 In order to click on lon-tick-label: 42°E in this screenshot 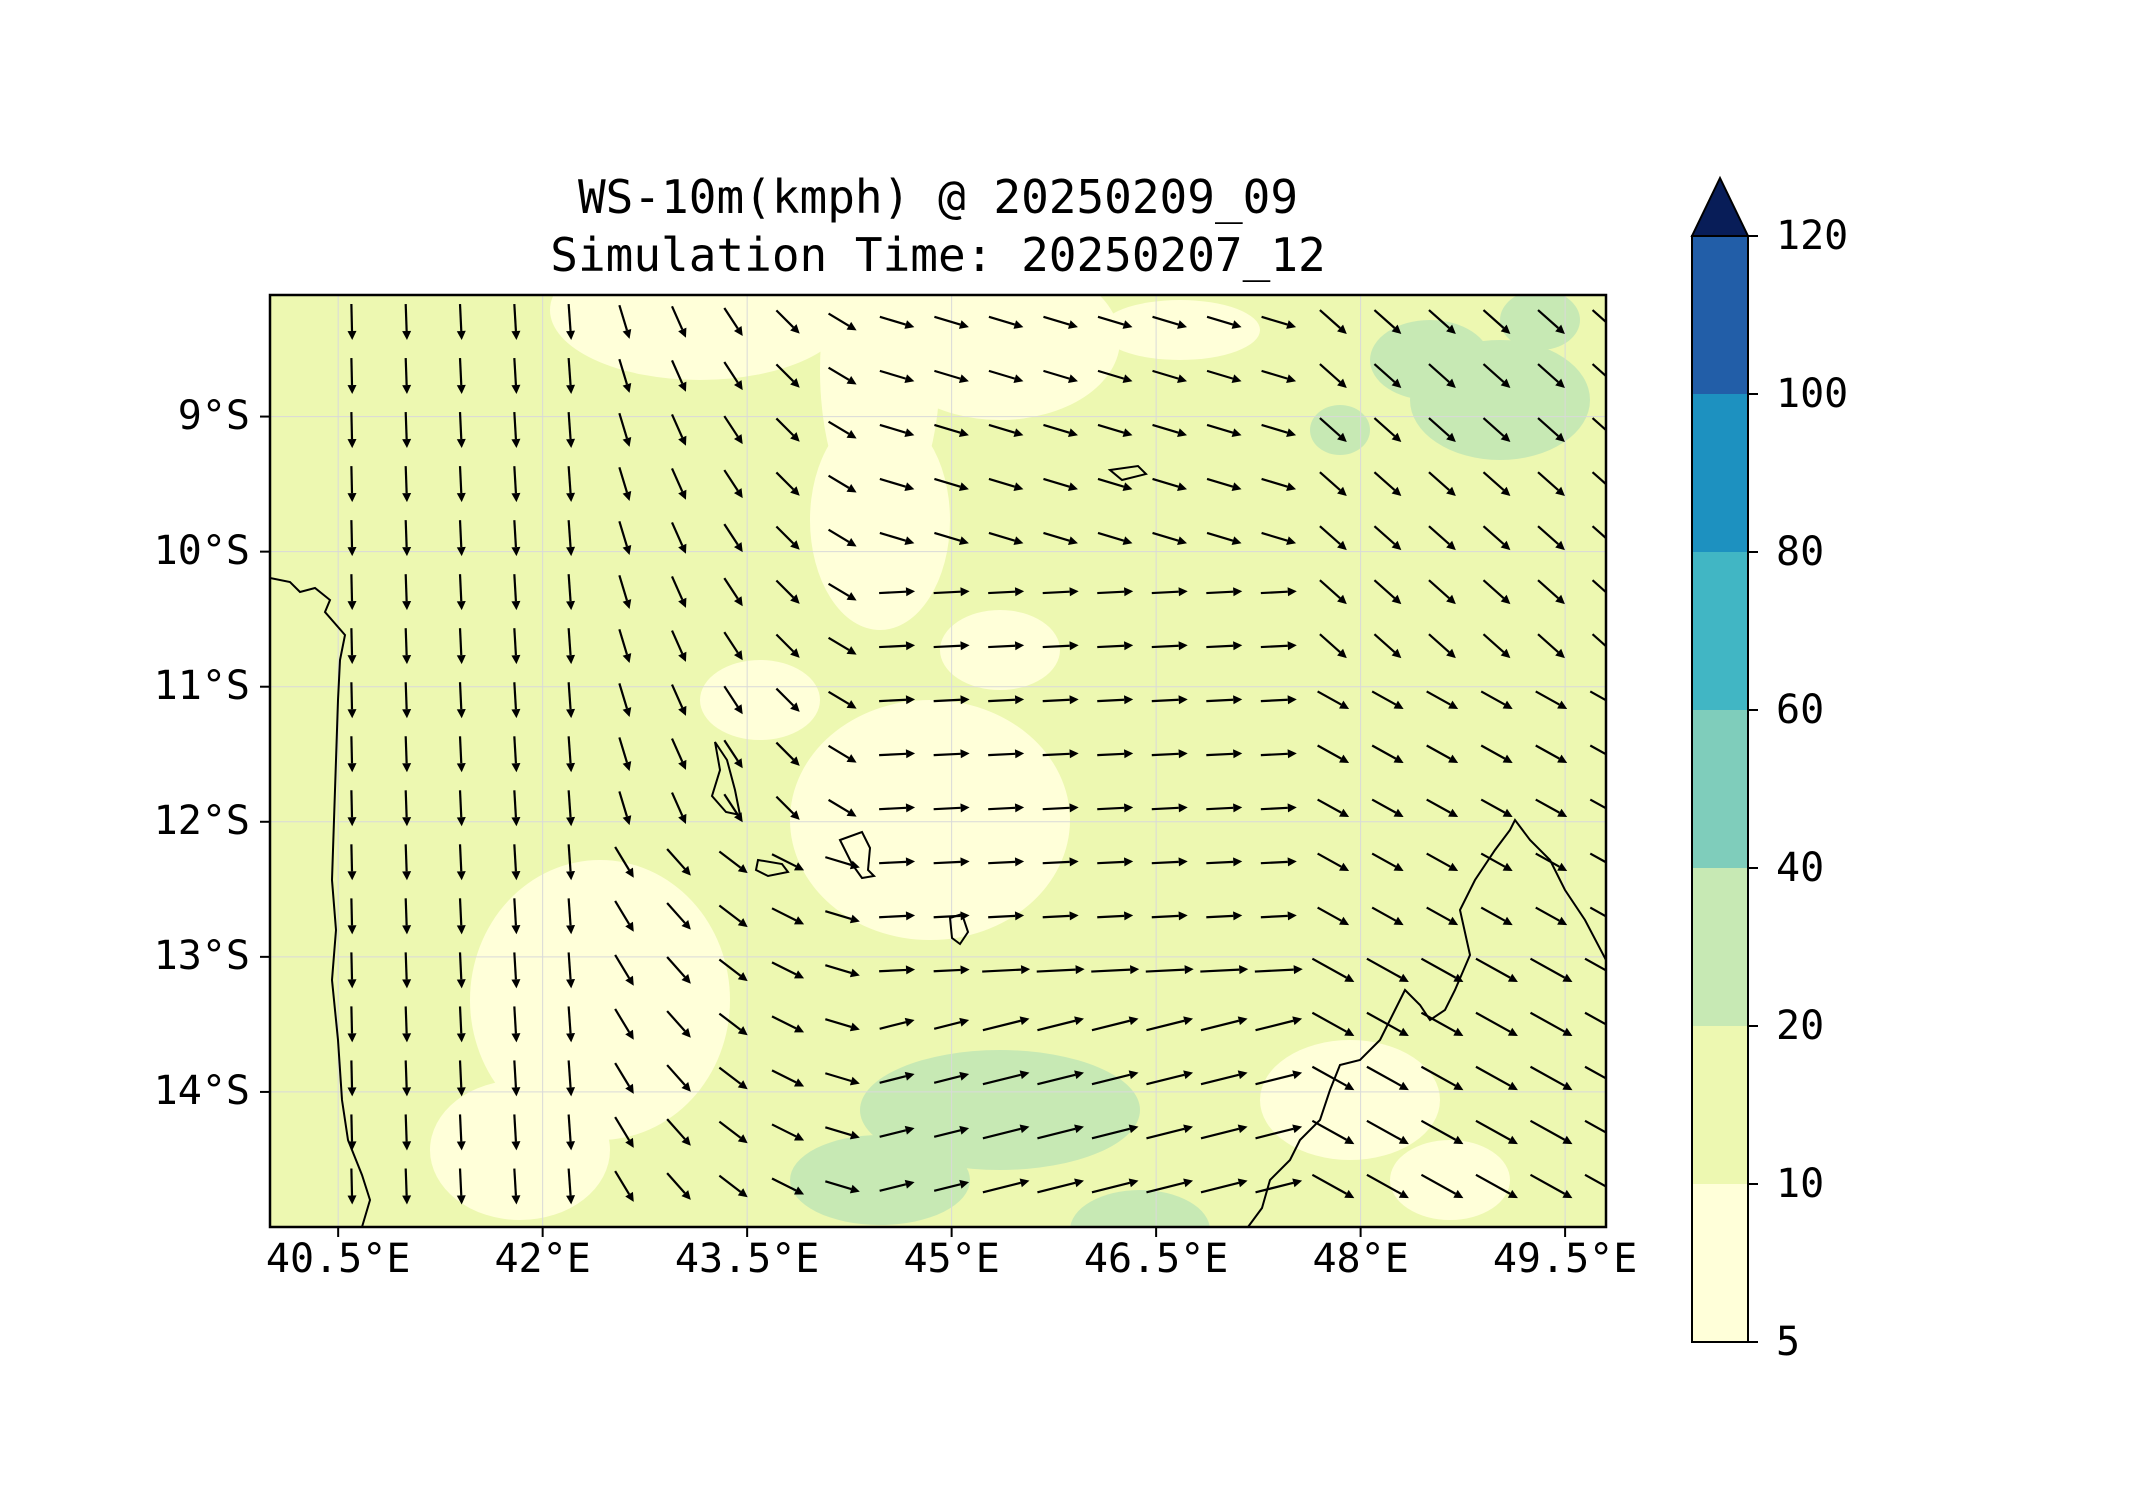, I will do `click(542, 1259)`.